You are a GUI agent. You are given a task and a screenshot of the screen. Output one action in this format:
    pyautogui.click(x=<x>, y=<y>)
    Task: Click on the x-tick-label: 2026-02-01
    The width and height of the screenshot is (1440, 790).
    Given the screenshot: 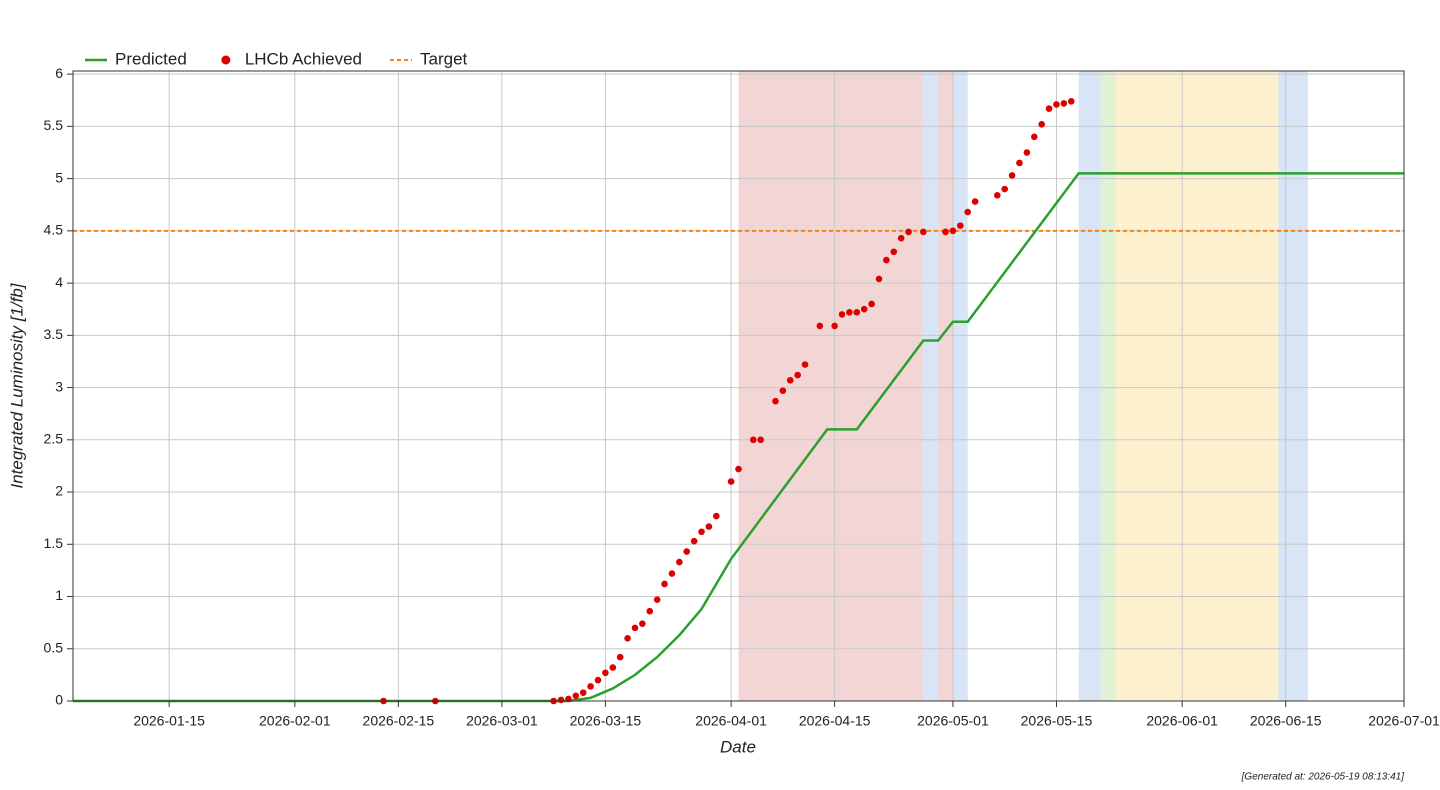 What is the action you would take?
    pyautogui.click(x=295, y=721)
    